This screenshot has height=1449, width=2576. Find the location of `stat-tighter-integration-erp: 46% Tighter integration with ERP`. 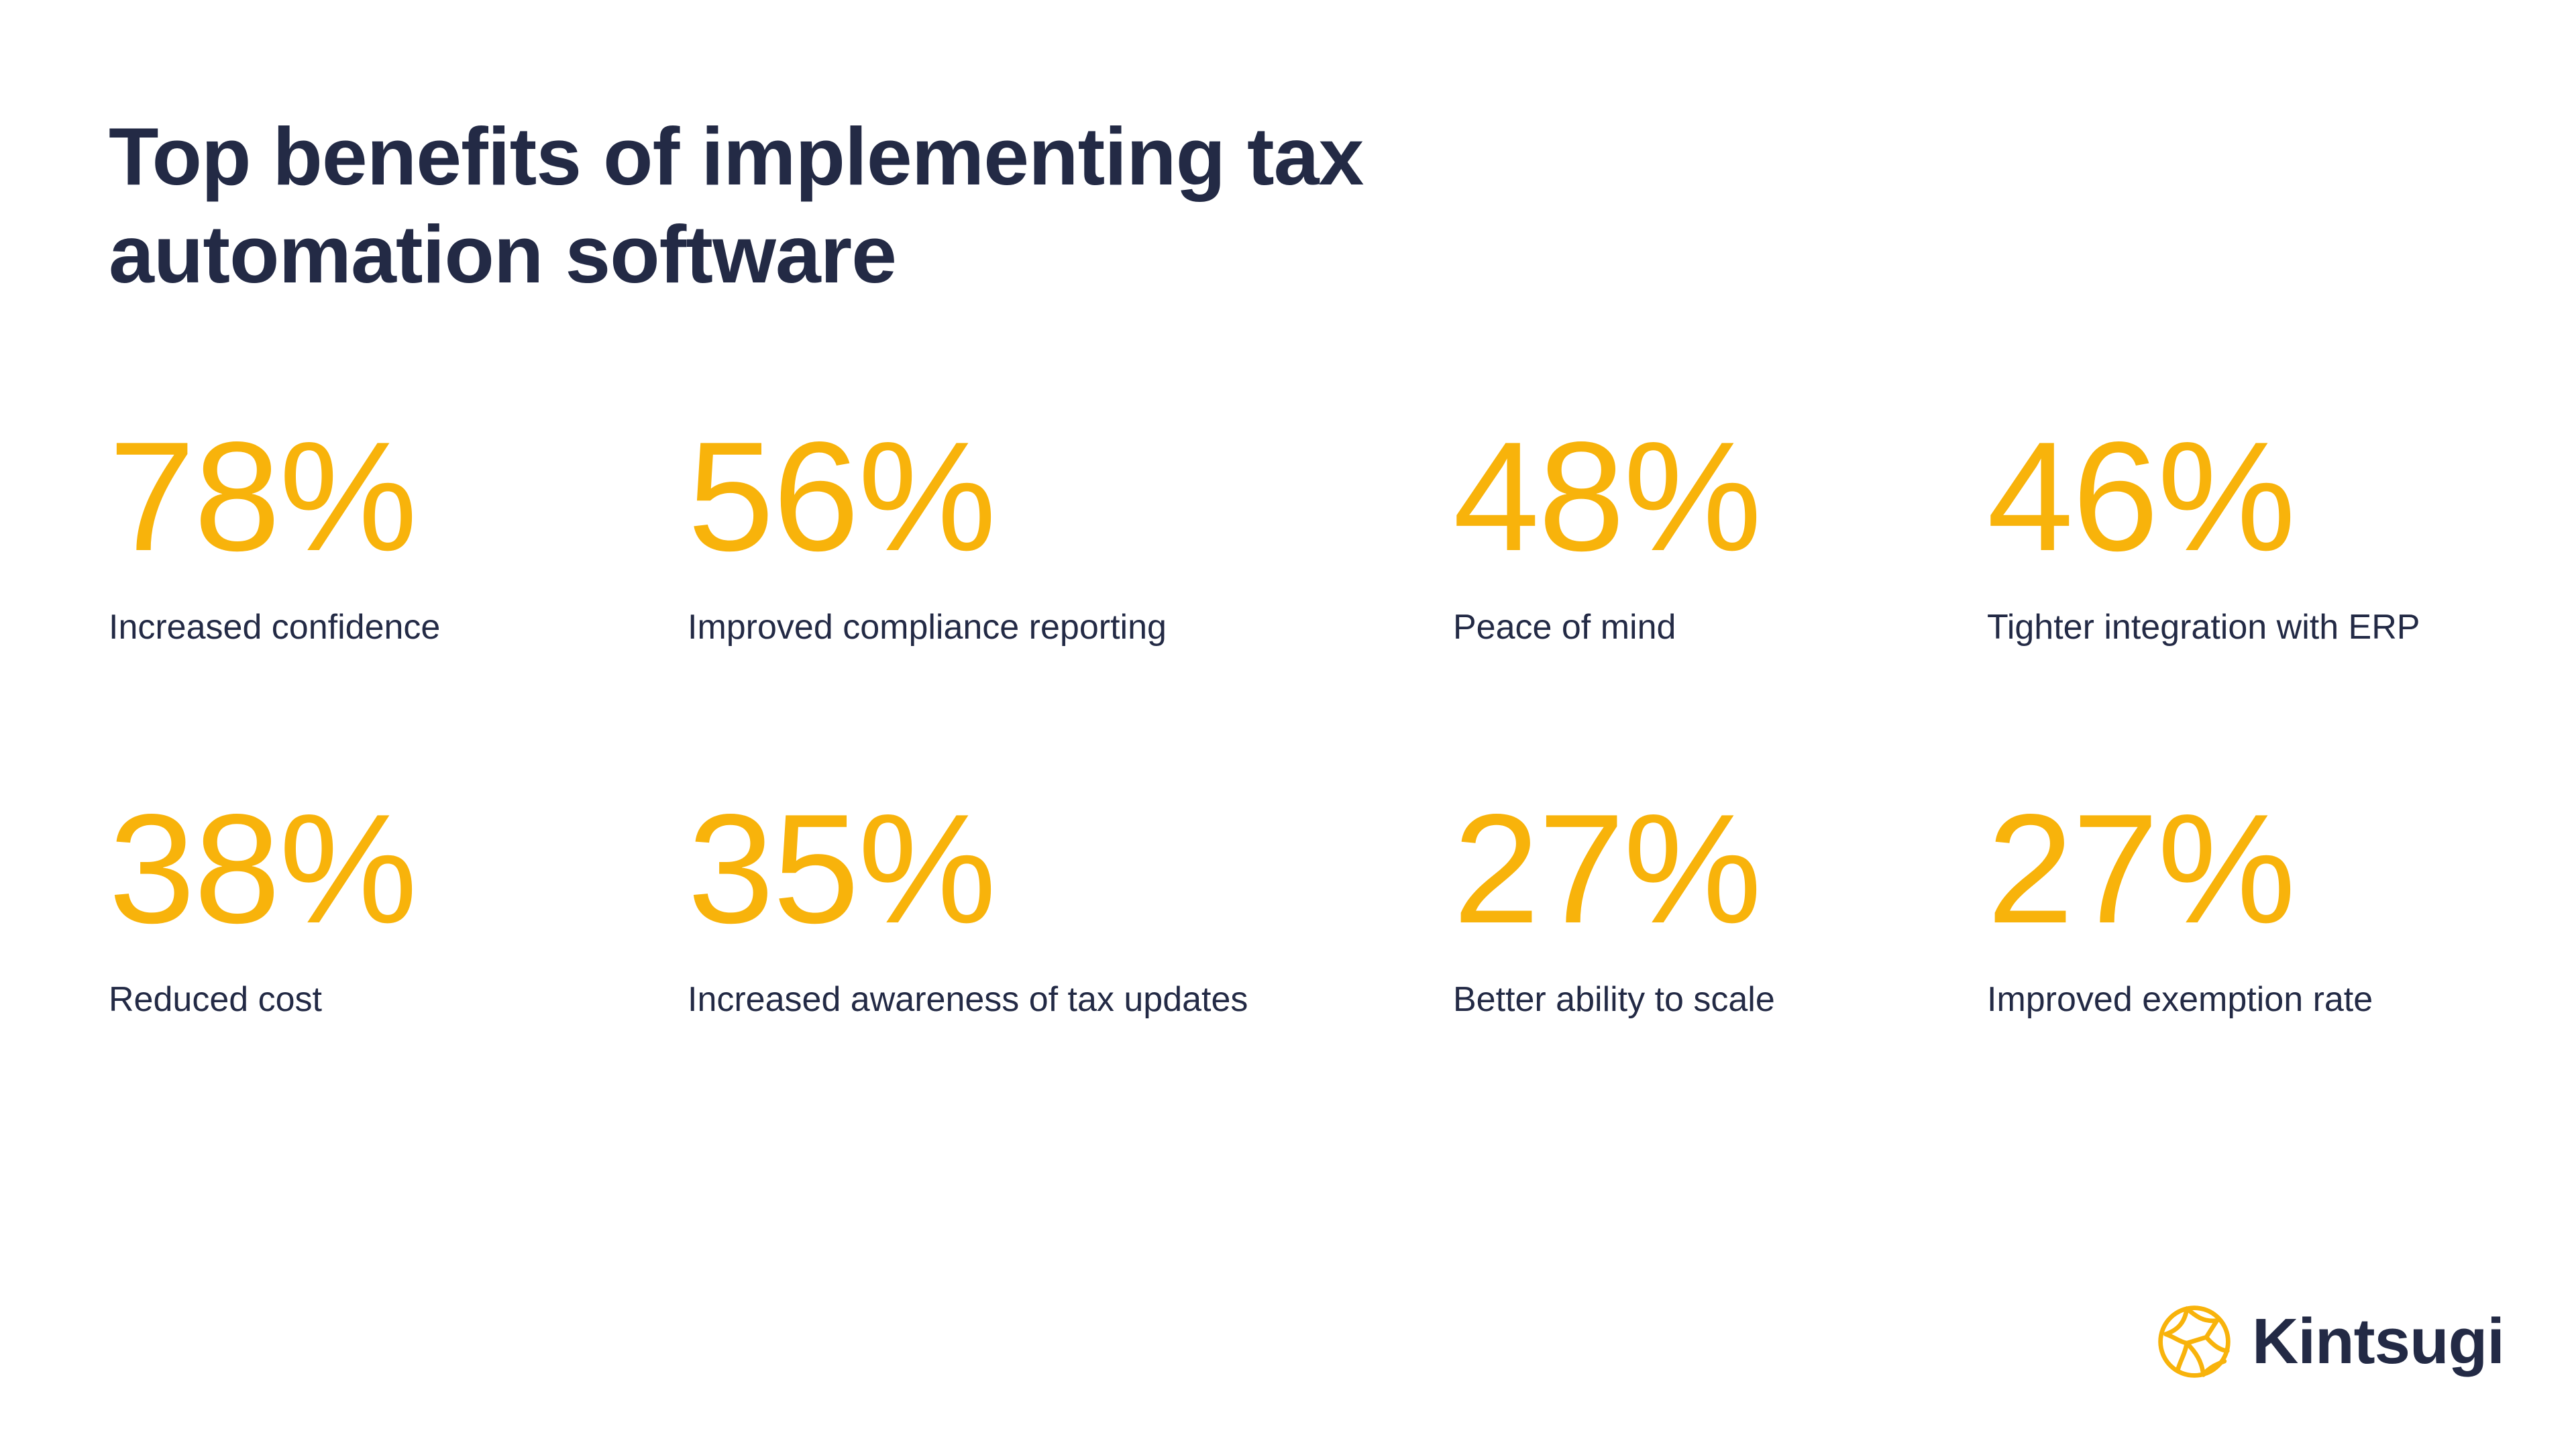

stat-tighter-integration-erp: 46% Tighter integration with ERP is located at coordinates (2275, 534).